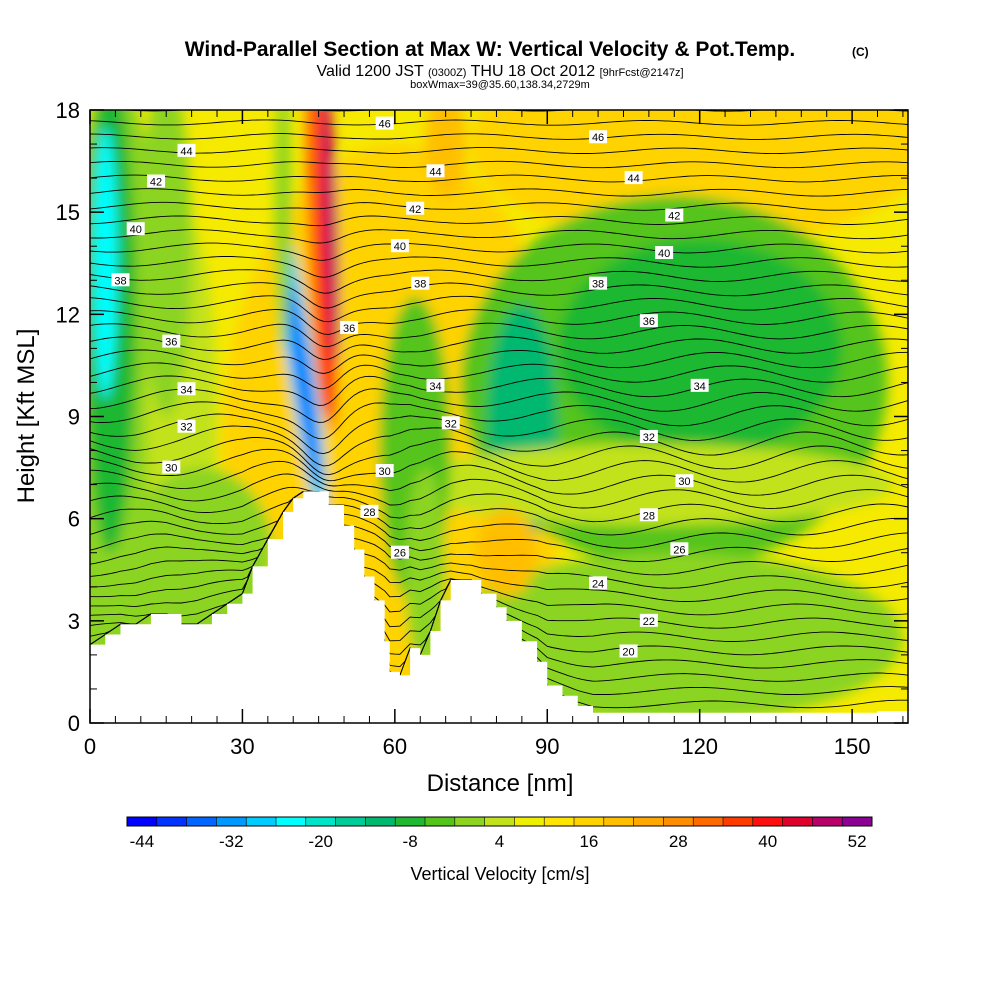 This screenshot has width=1000, height=1000. I want to click on y-tick-label: 18, so click(68, 110).